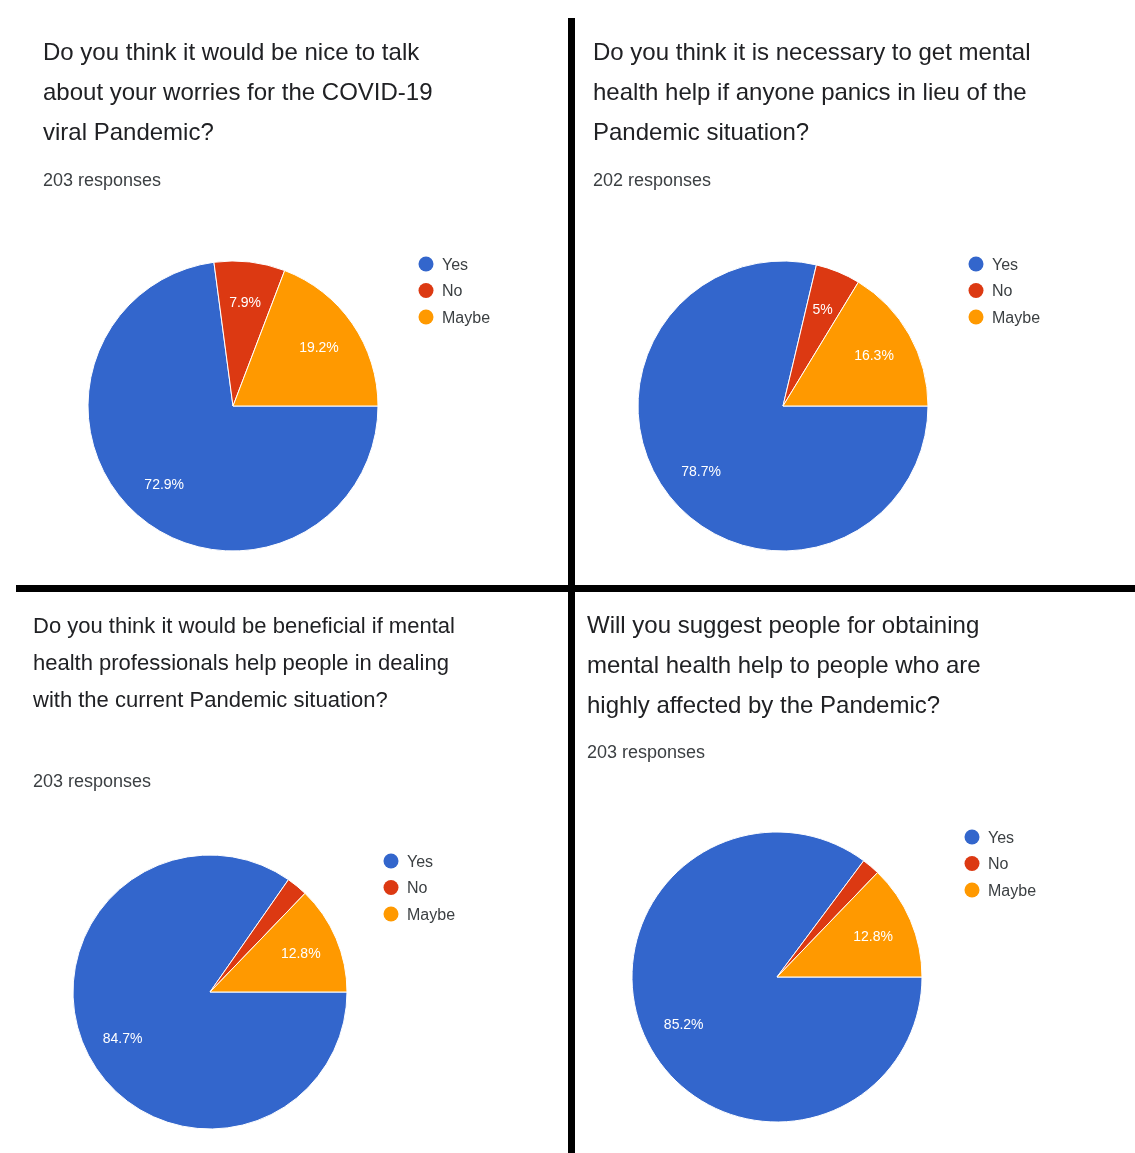  What do you see at coordinates (822, 309) in the screenshot?
I see `data-label: 5%` at bounding box center [822, 309].